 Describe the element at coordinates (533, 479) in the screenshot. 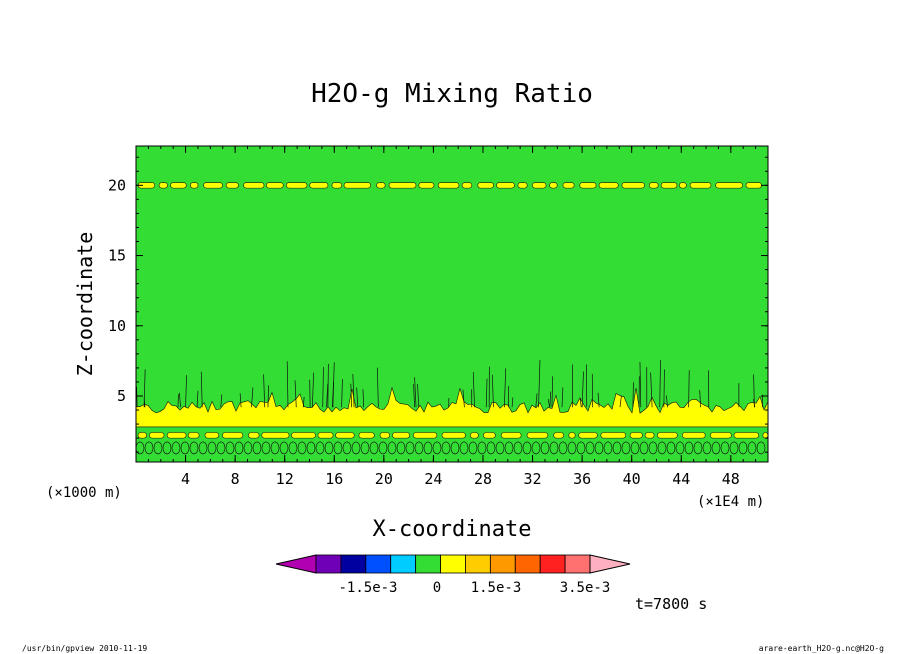

I see `x-tick-label: 32` at that location.